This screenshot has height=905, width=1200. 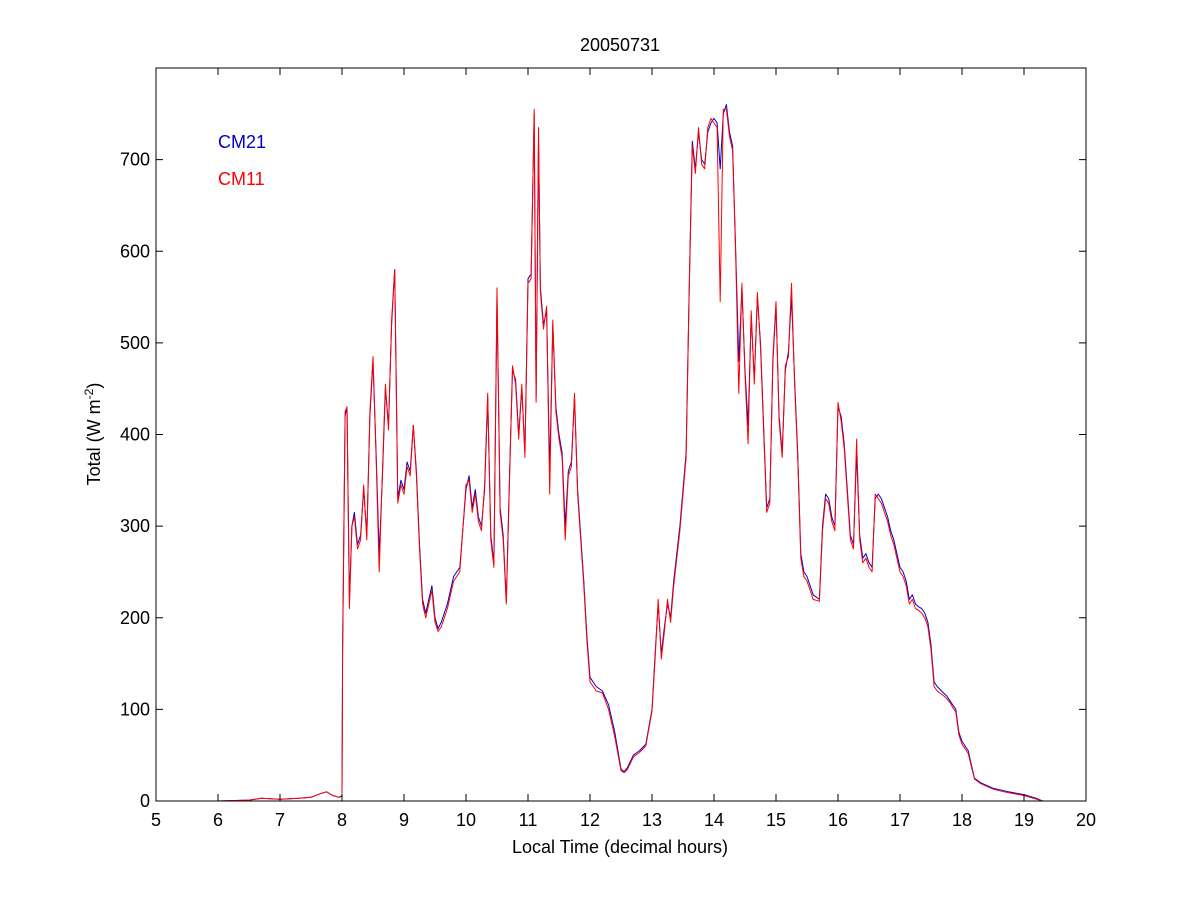 I want to click on x-tick-label: 13, so click(x=652, y=820).